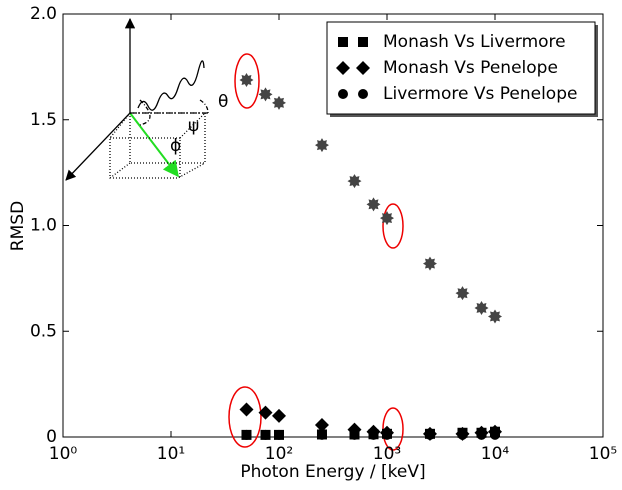 Image resolution: width=622 pixels, height=490 pixels. I want to click on legend-box, so click(461, 68).